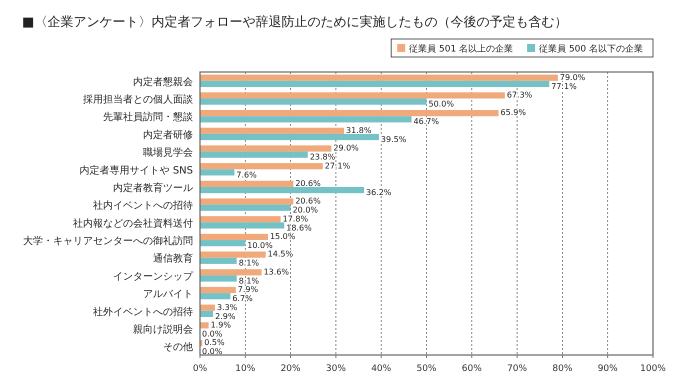 This screenshot has height=378, width=680. Describe the element at coordinates (143, 312) in the screenshot. I see `y-tick-label: 社外イベントへの招待` at that location.